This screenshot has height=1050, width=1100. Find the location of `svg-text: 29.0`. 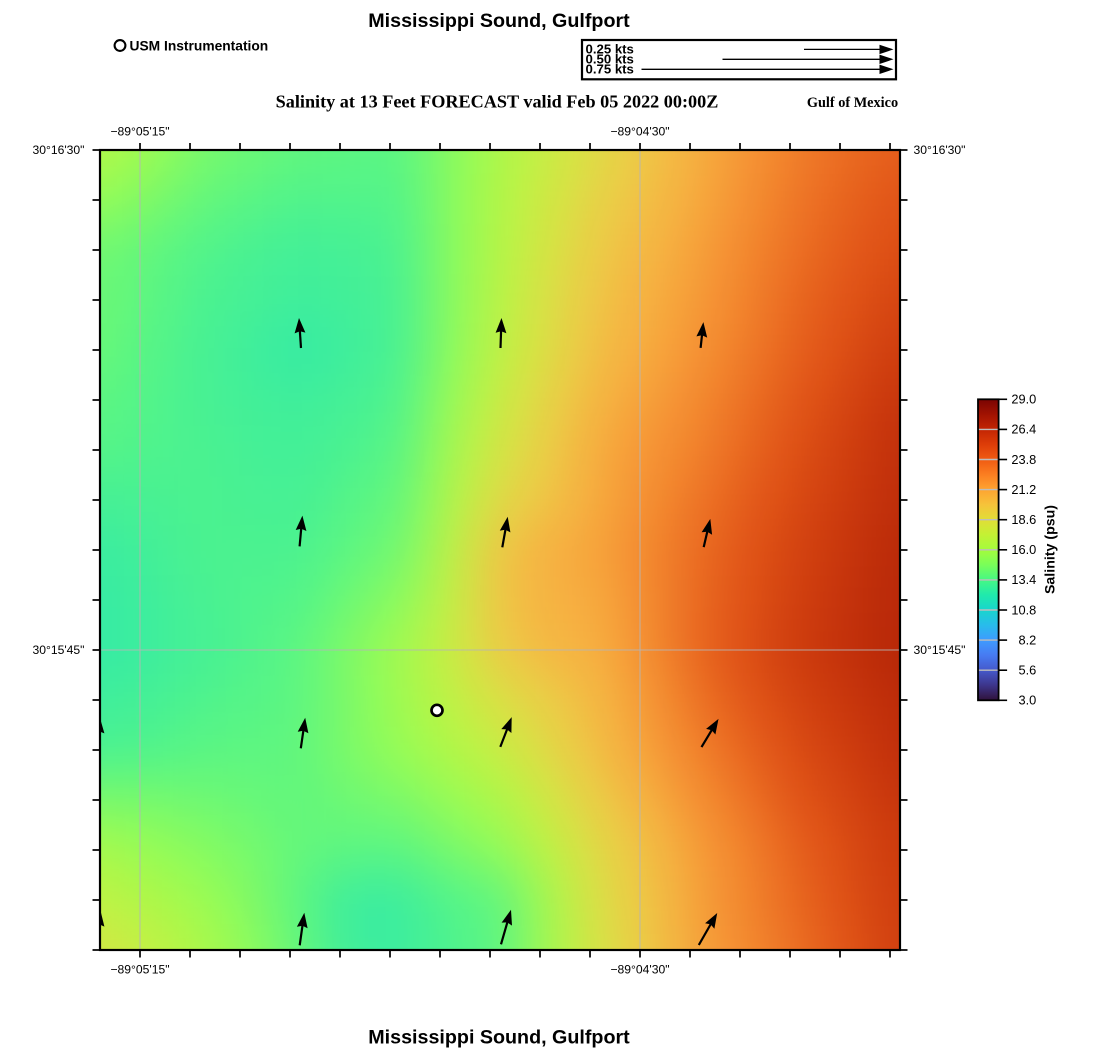

svg-text: 29.0 is located at coordinates (1023, 399).